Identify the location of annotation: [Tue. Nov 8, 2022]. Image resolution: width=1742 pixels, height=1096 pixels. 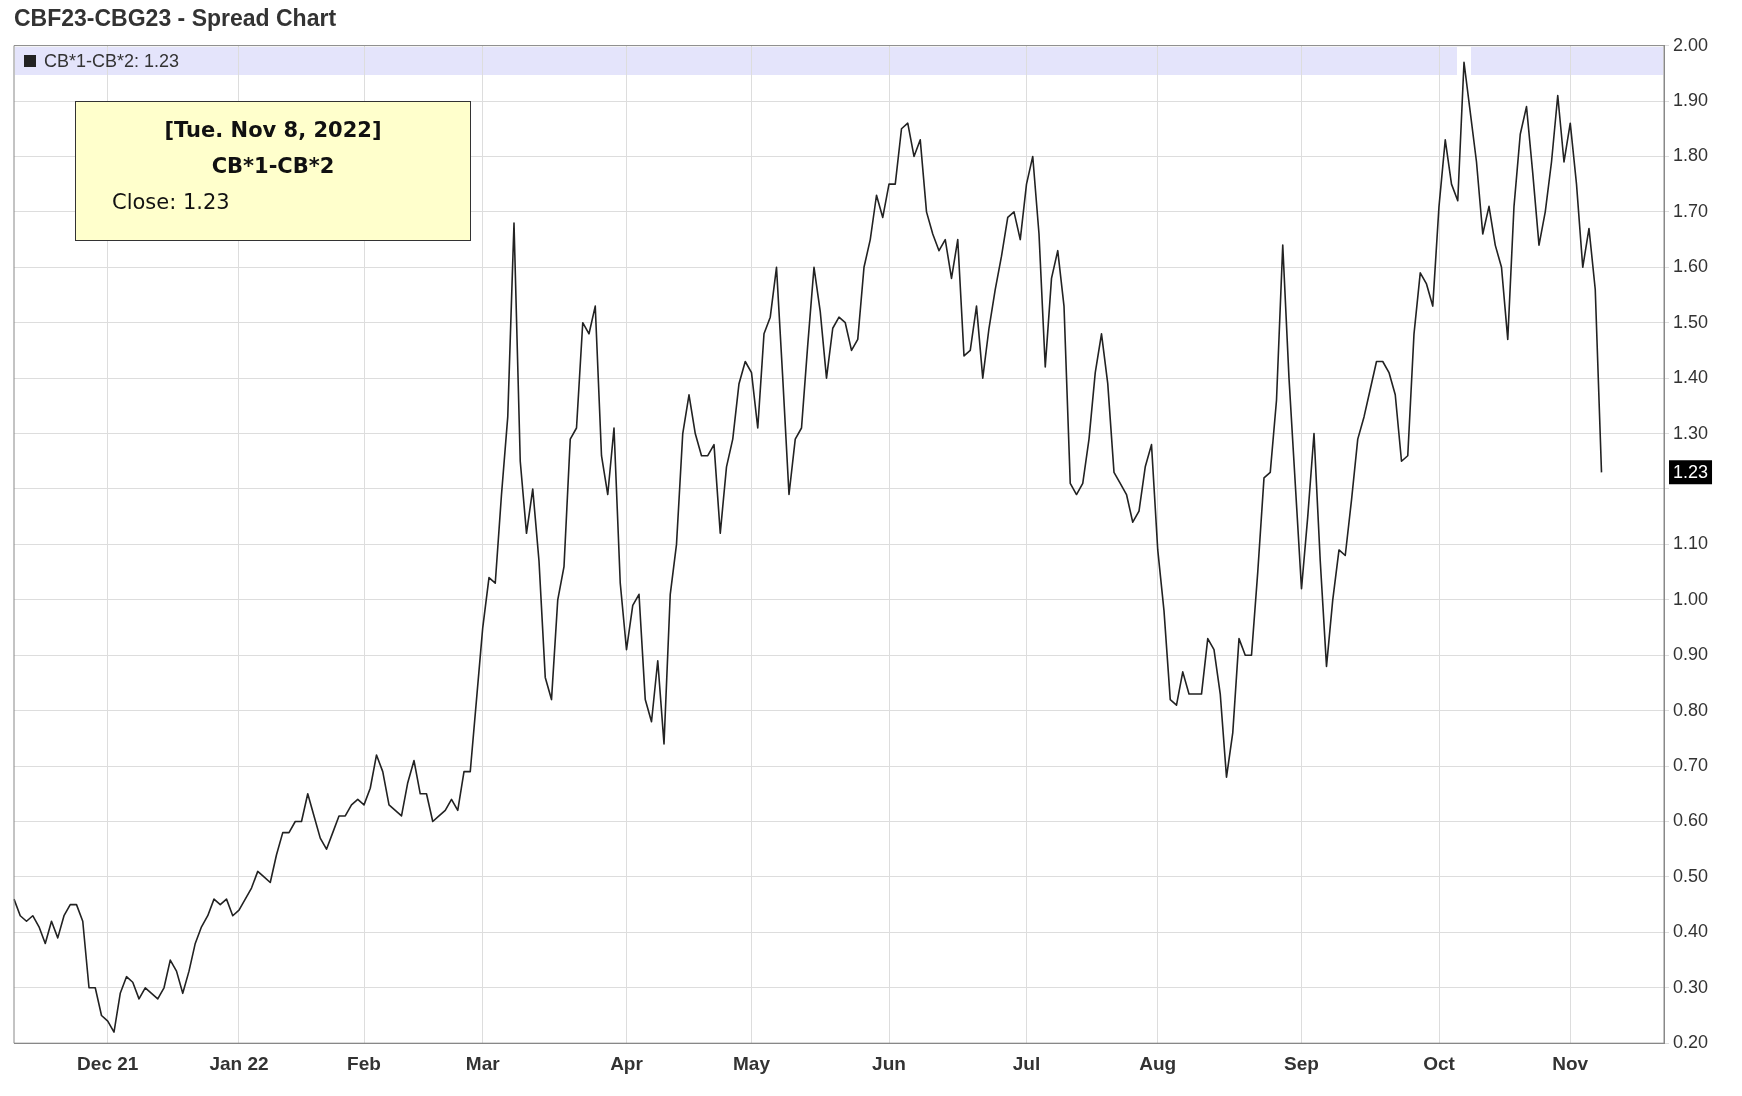
(273, 130).